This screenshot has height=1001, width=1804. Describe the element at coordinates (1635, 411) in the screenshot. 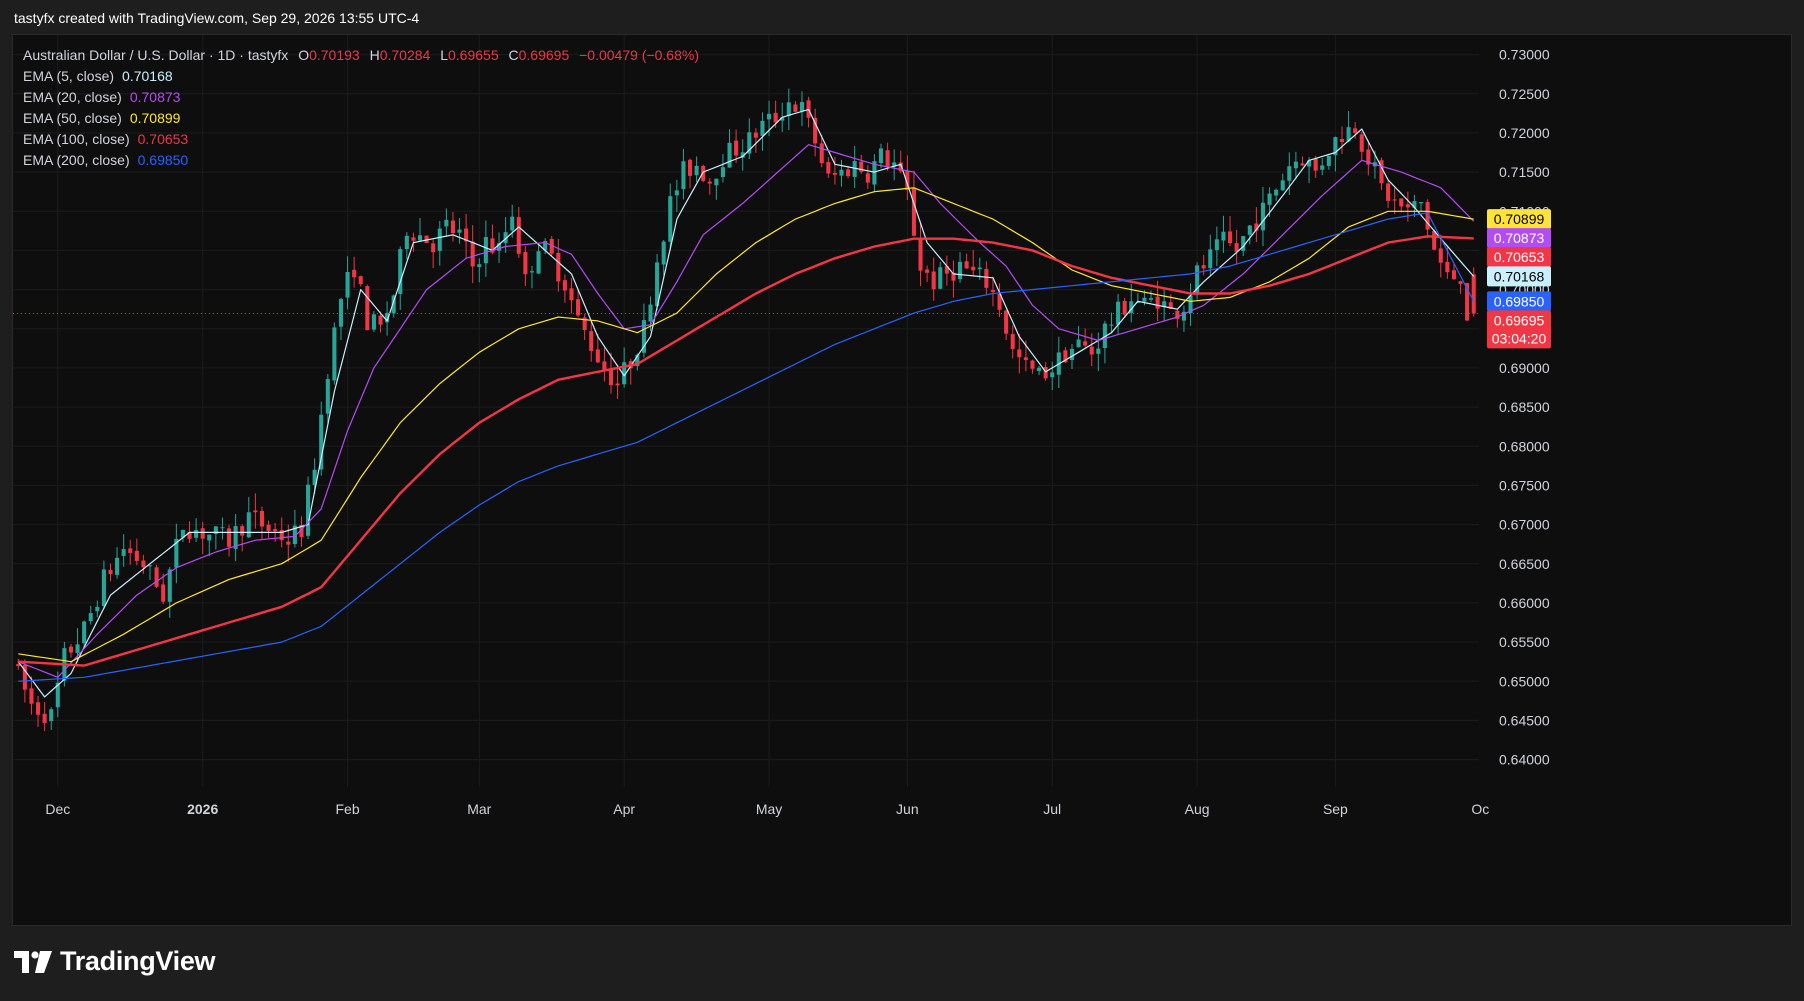

I see `price-axis-bg` at that location.